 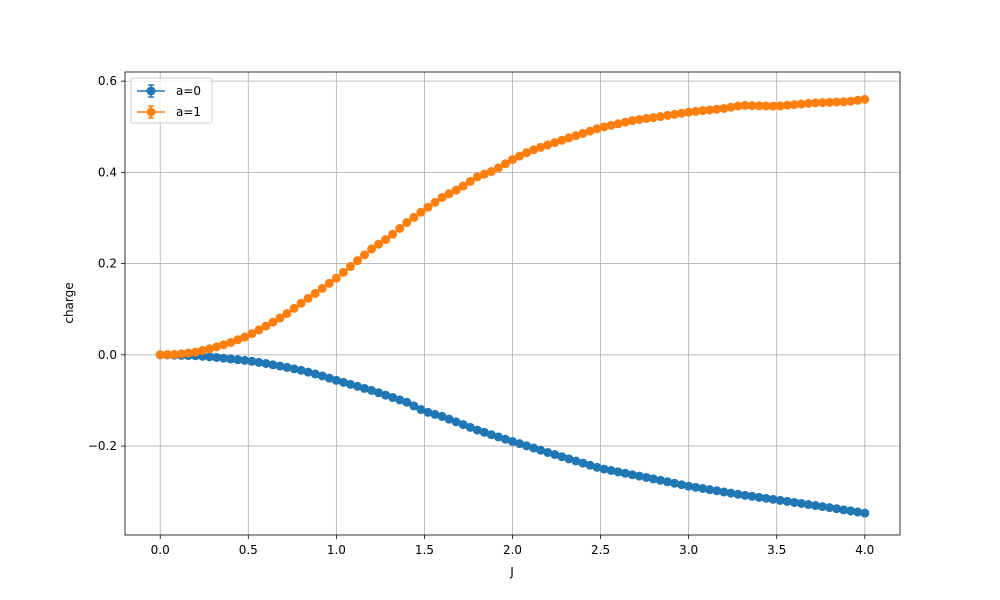 What do you see at coordinates (69, 302) in the screenshot?
I see `y-axis-label: charge` at bounding box center [69, 302].